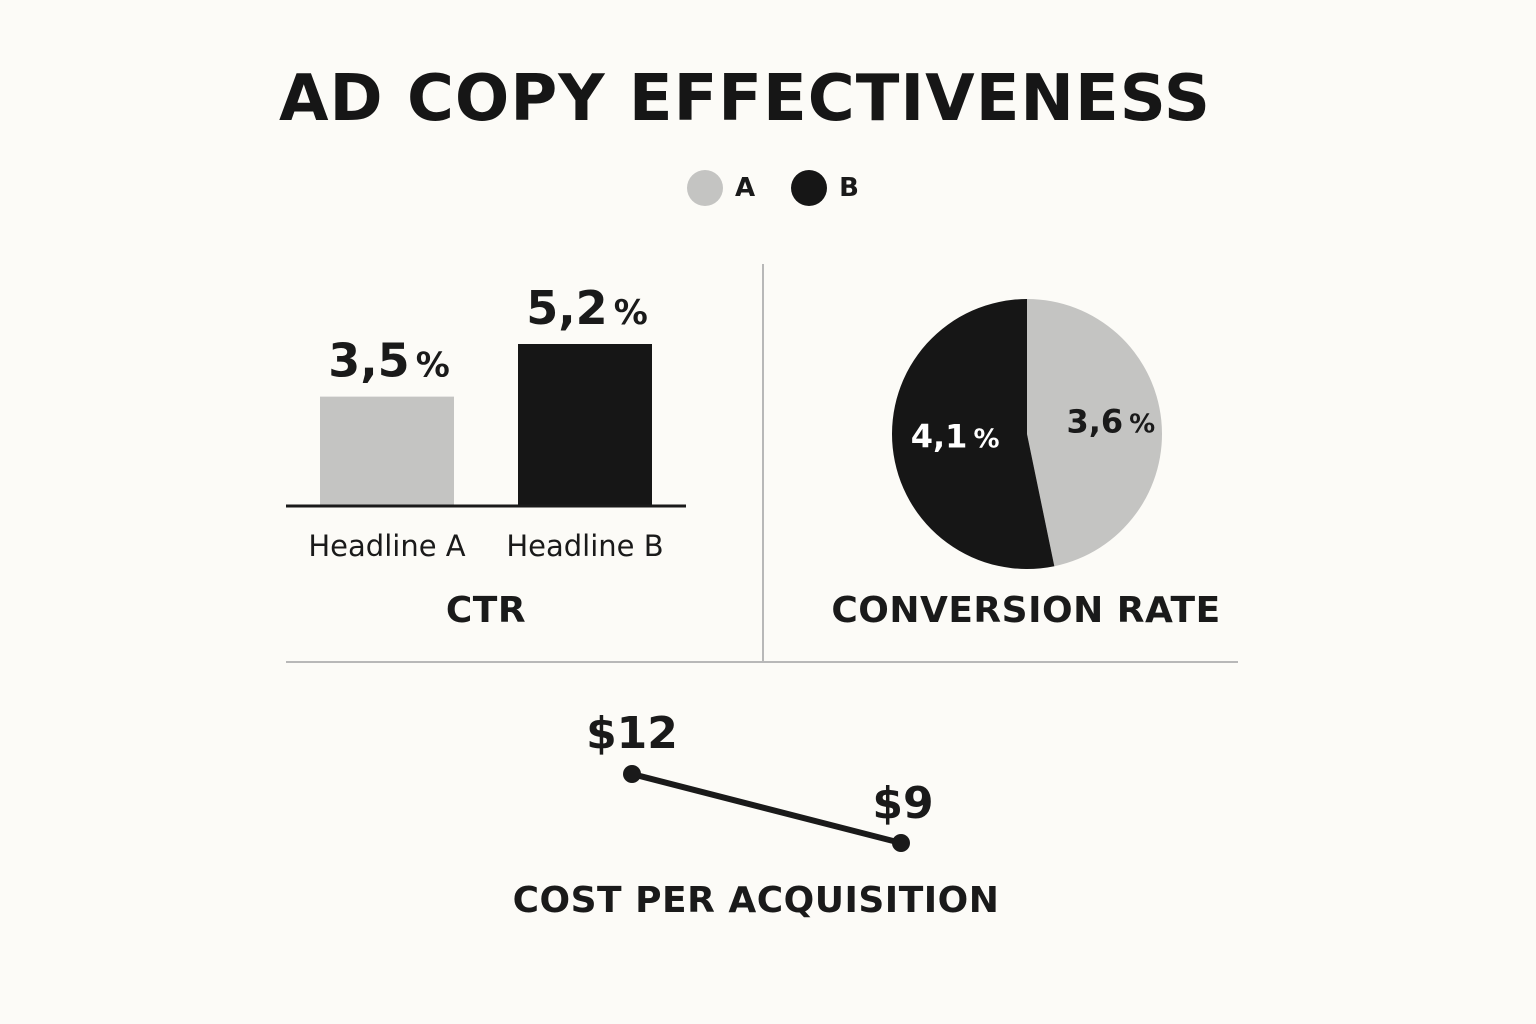 This screenshot has height=1024, width=1536. I want to click on cpa-label-a: $12, so click(632, 733).